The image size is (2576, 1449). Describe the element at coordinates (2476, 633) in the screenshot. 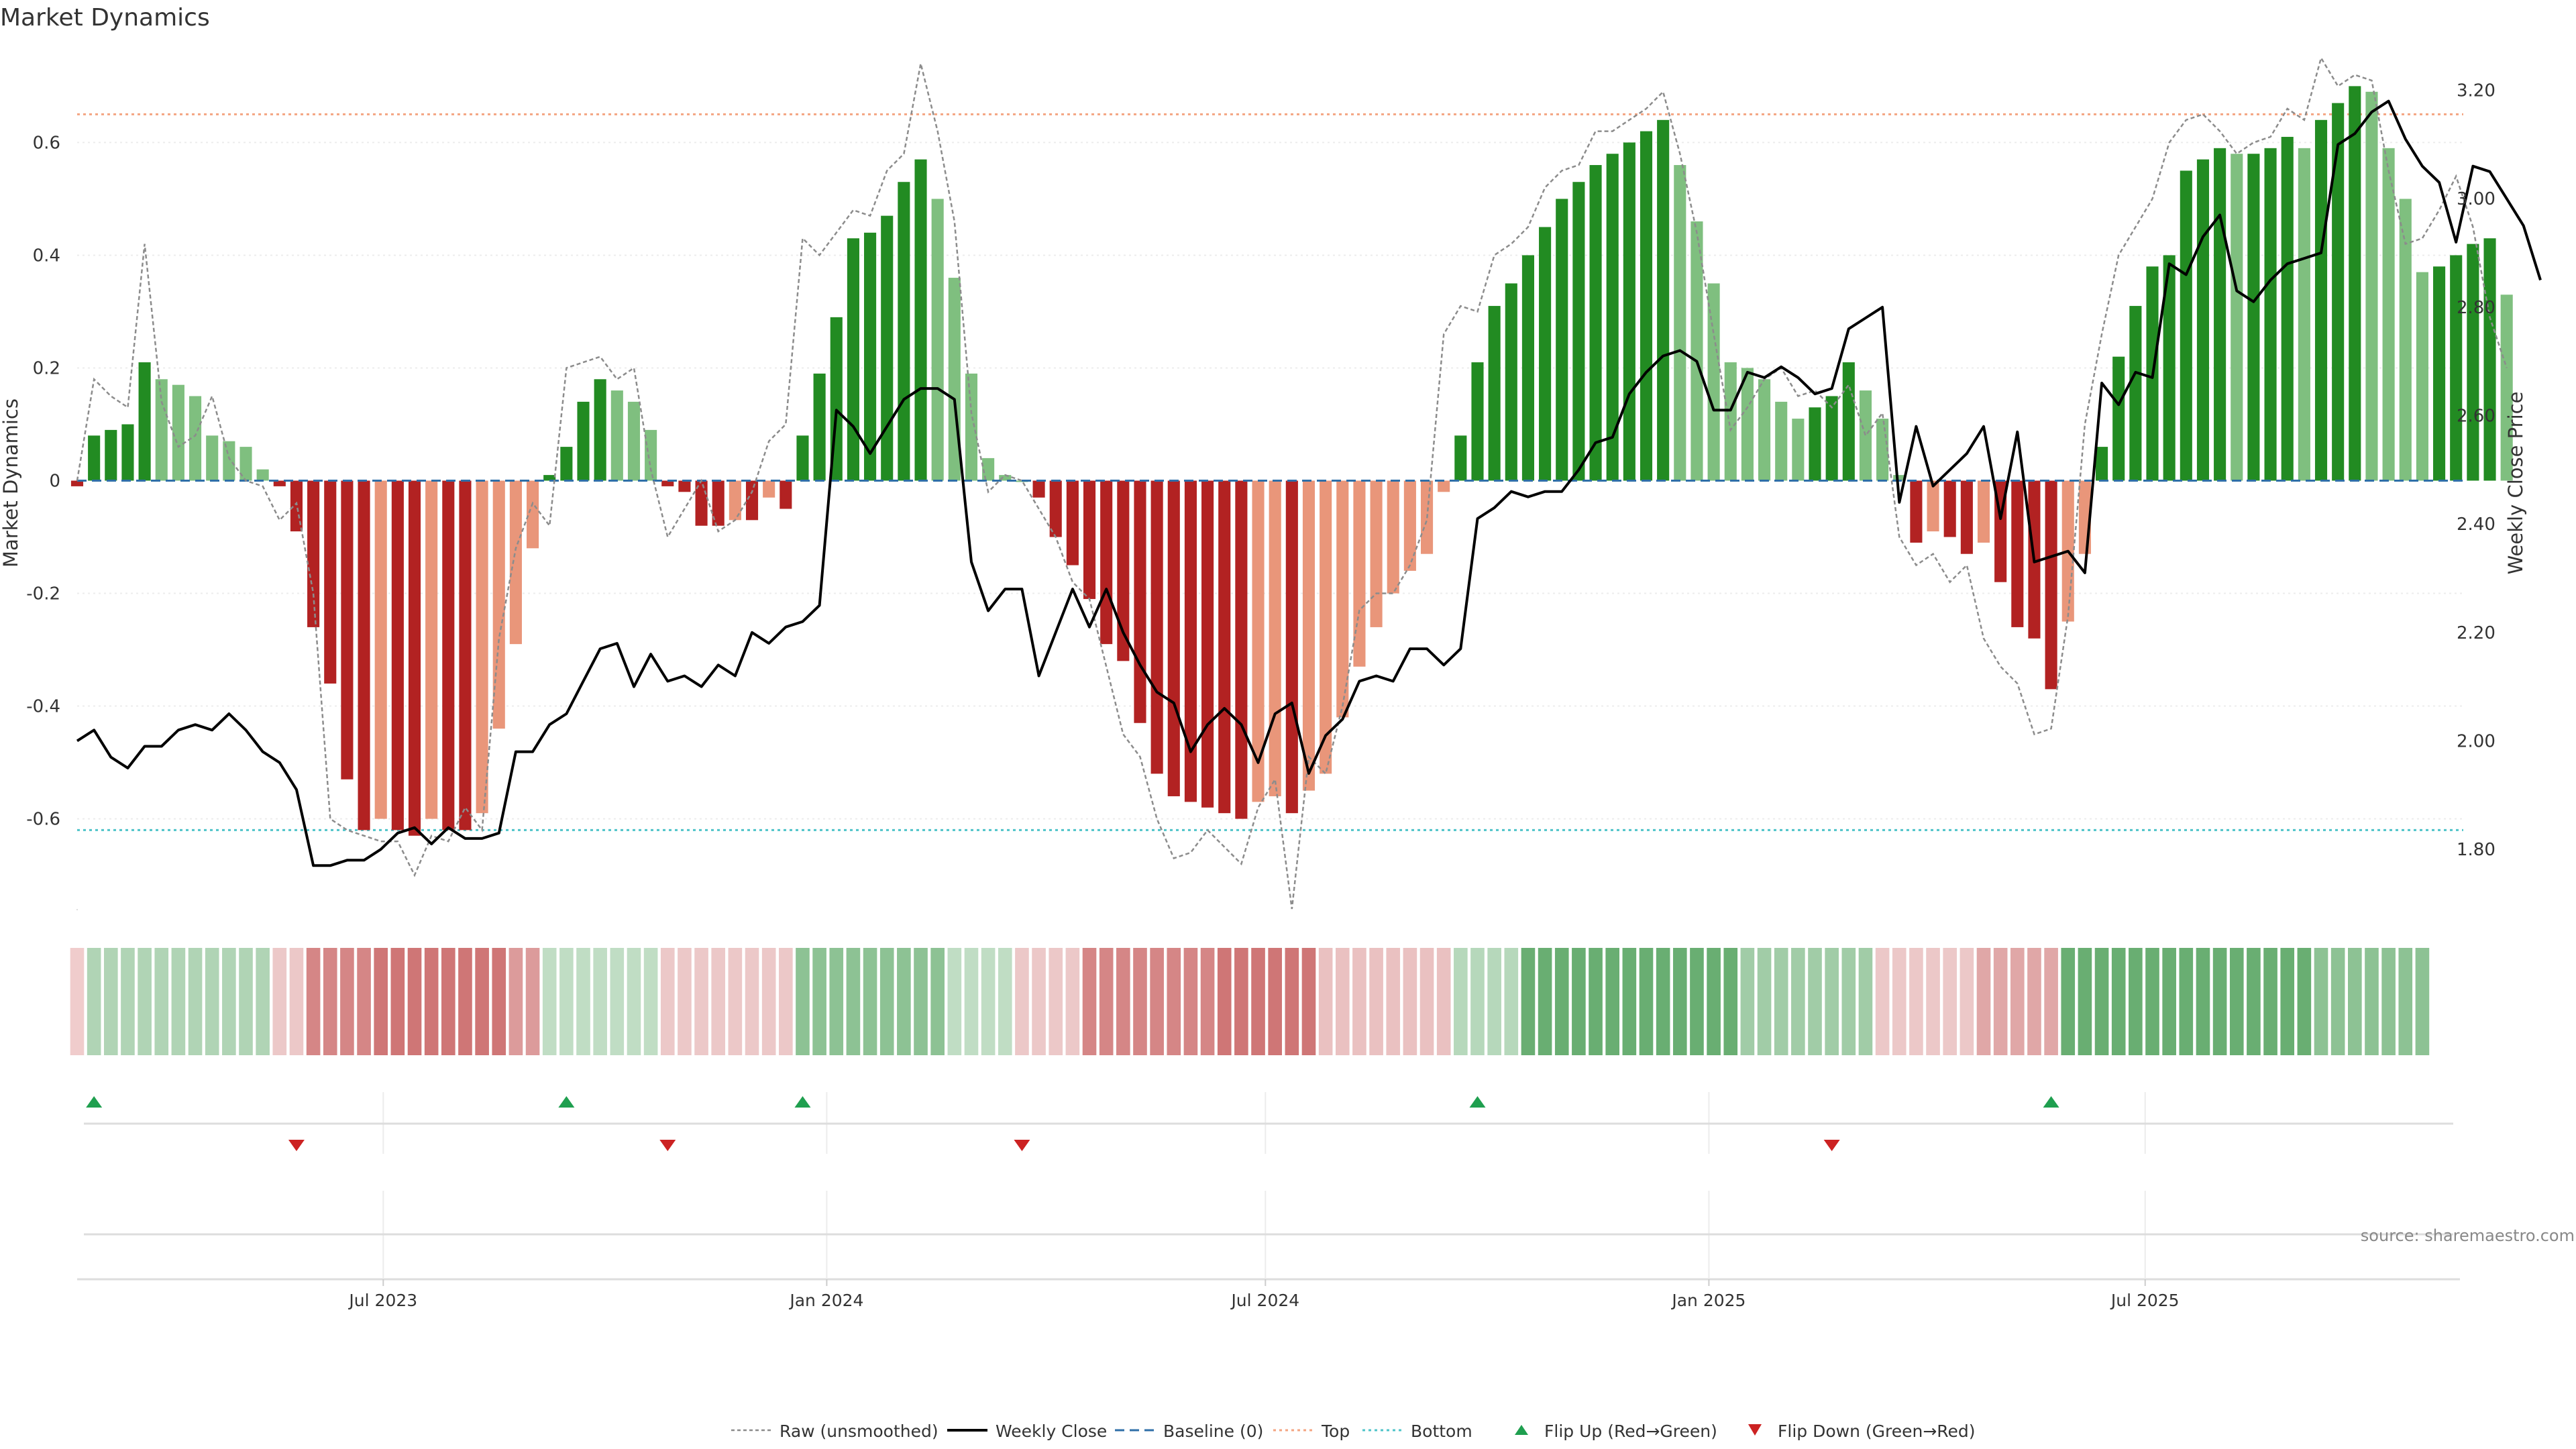

I see `y2-tick-label: 2.20` at that location.